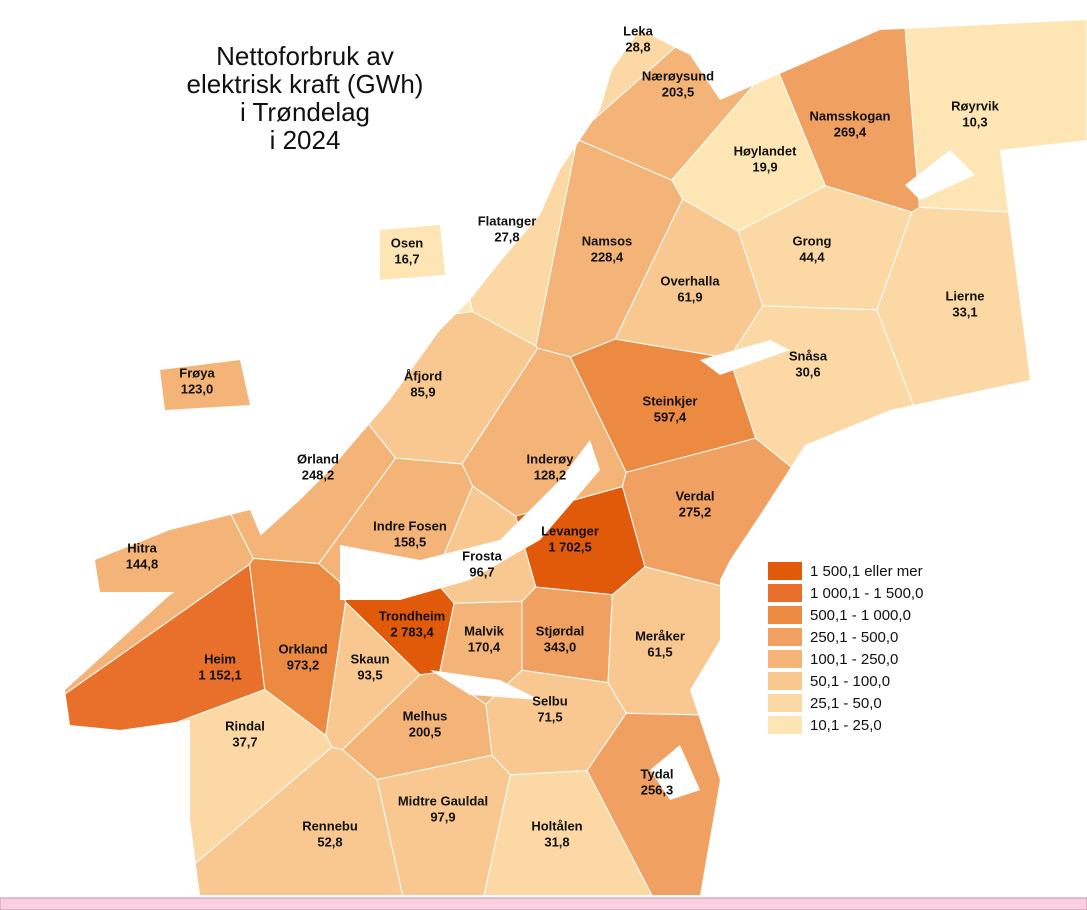 The width and height of the screenshot is (1087, 910). Describe the element at coordinates (330, 825) in the screenshot. I see `municipality-name: Rennebu` at that location.